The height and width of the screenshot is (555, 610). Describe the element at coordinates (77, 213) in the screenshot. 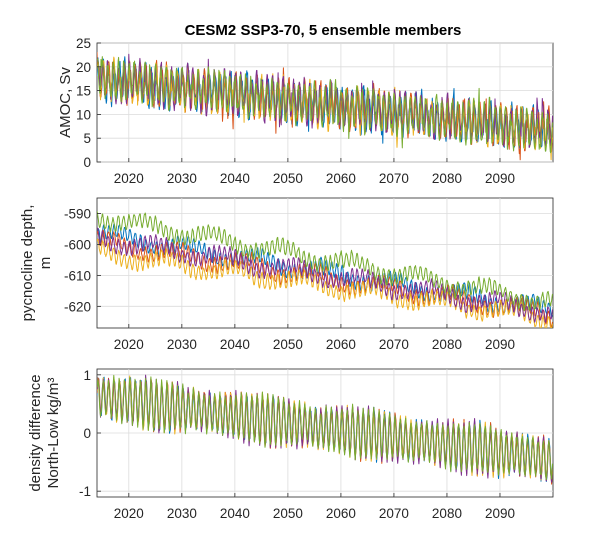

I see `y-tick-label: -590` at that location.